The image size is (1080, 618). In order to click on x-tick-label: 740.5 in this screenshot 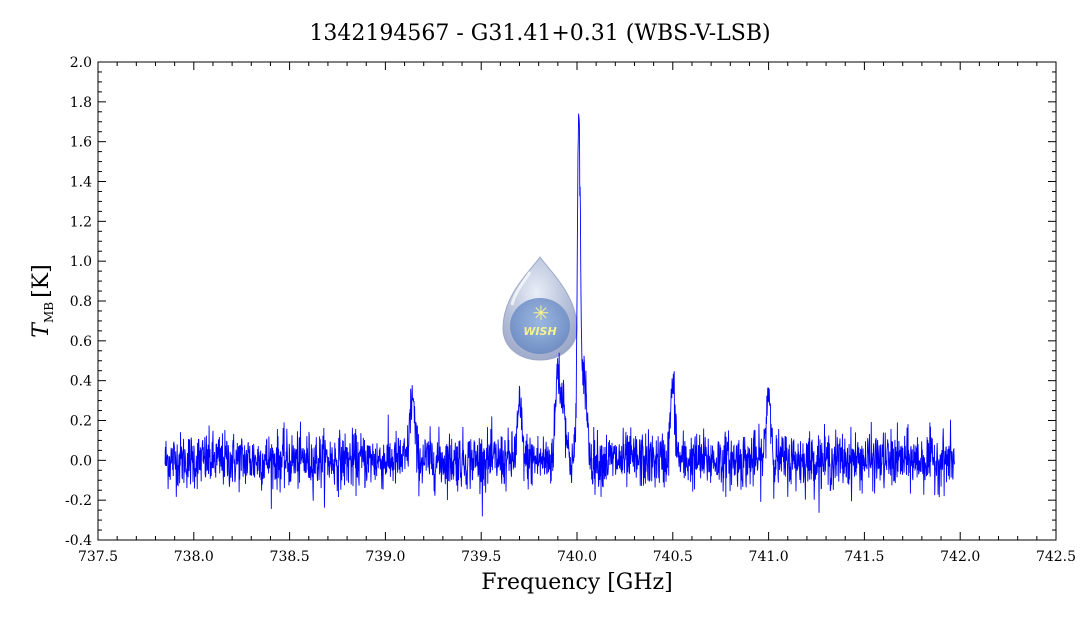, I will do `click(673, 557)`.